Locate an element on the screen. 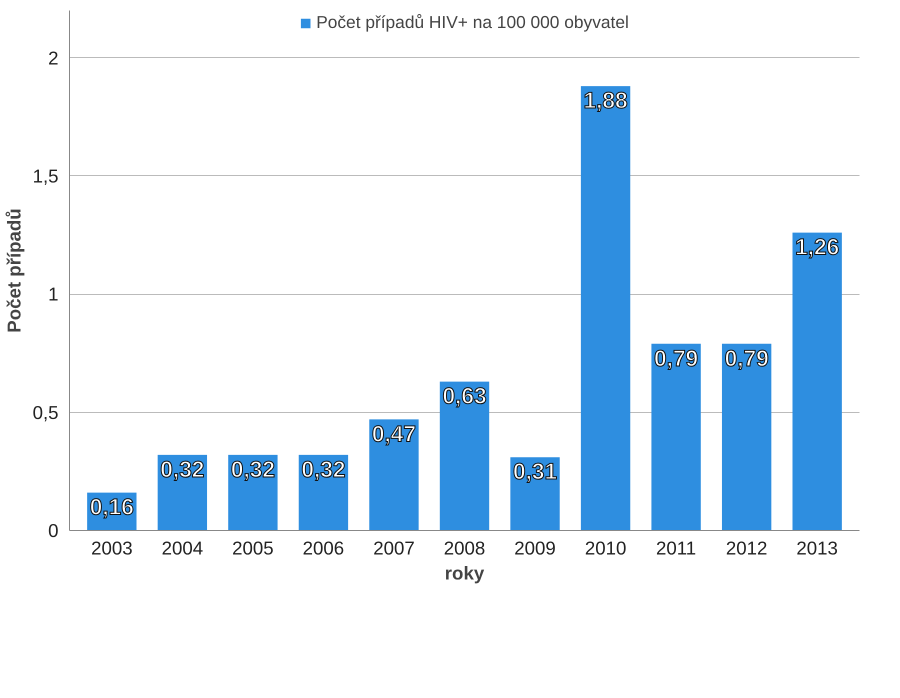 This screenshot has height=698, width=900. data-label: 0,63 is located at coordinates (464, 395).